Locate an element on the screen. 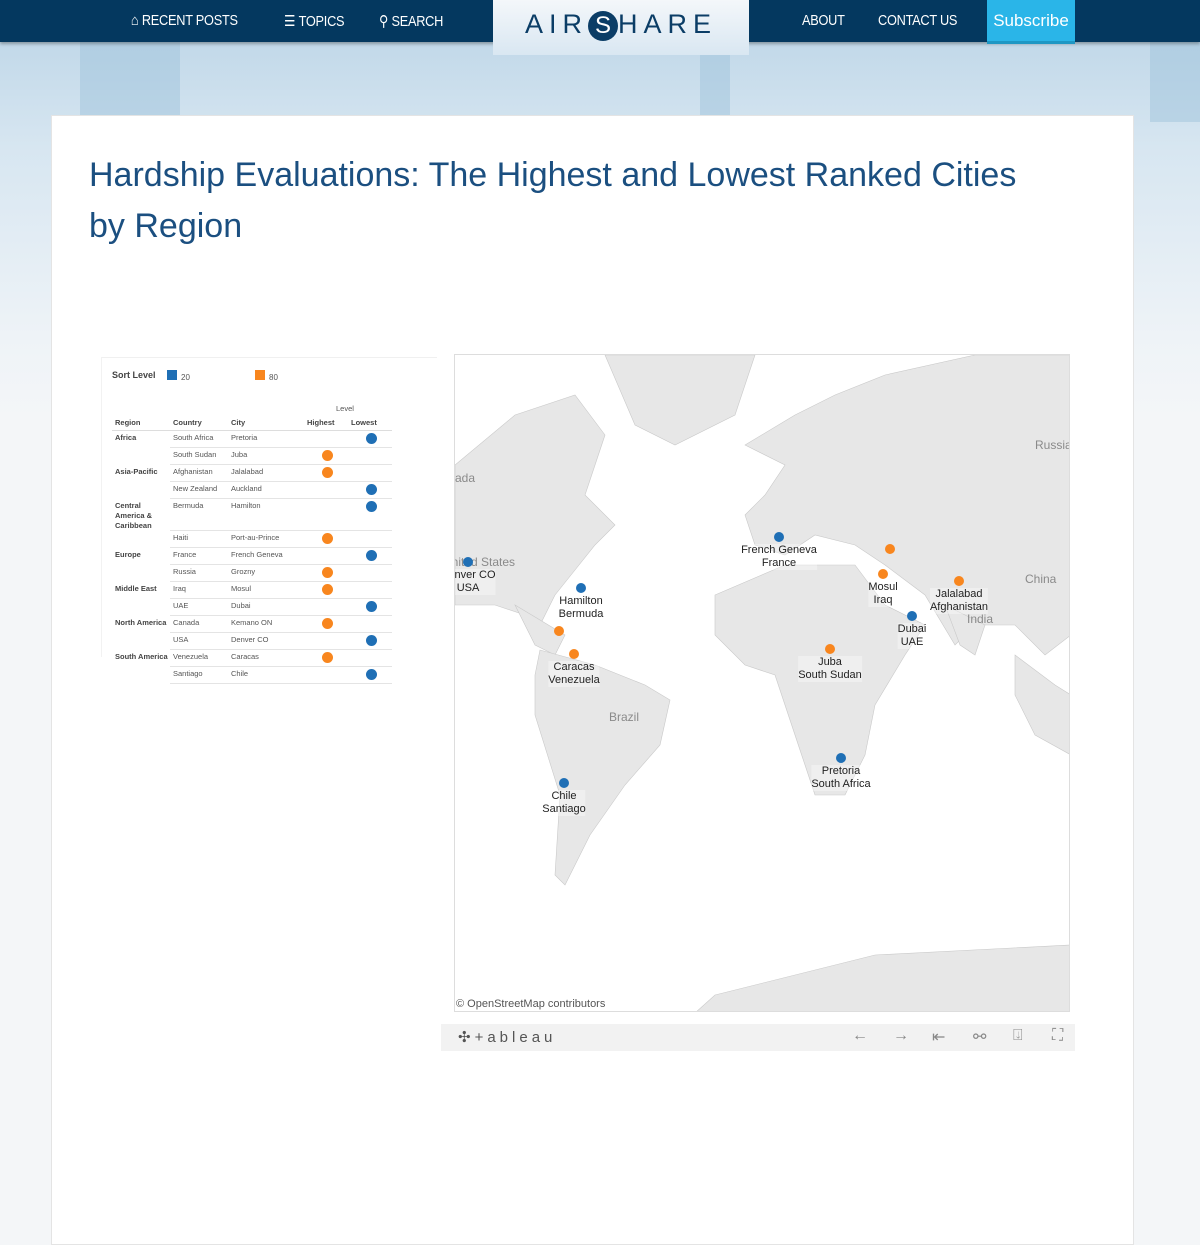 The image size is (1200, 1245). map-base-label: India is located at coordinates (980, 619).